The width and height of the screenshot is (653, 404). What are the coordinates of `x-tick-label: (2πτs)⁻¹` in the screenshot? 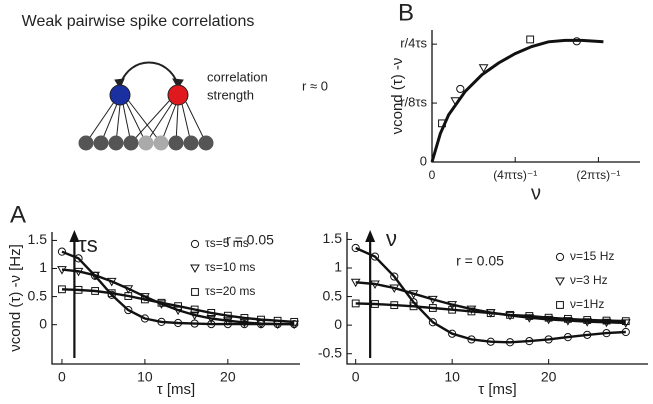 It's located at (598, 175).